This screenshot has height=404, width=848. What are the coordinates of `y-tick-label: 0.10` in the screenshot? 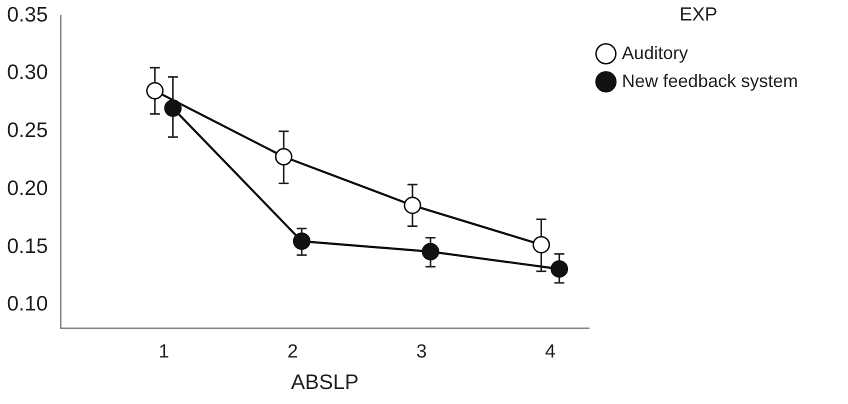 It's located at (27, 304).